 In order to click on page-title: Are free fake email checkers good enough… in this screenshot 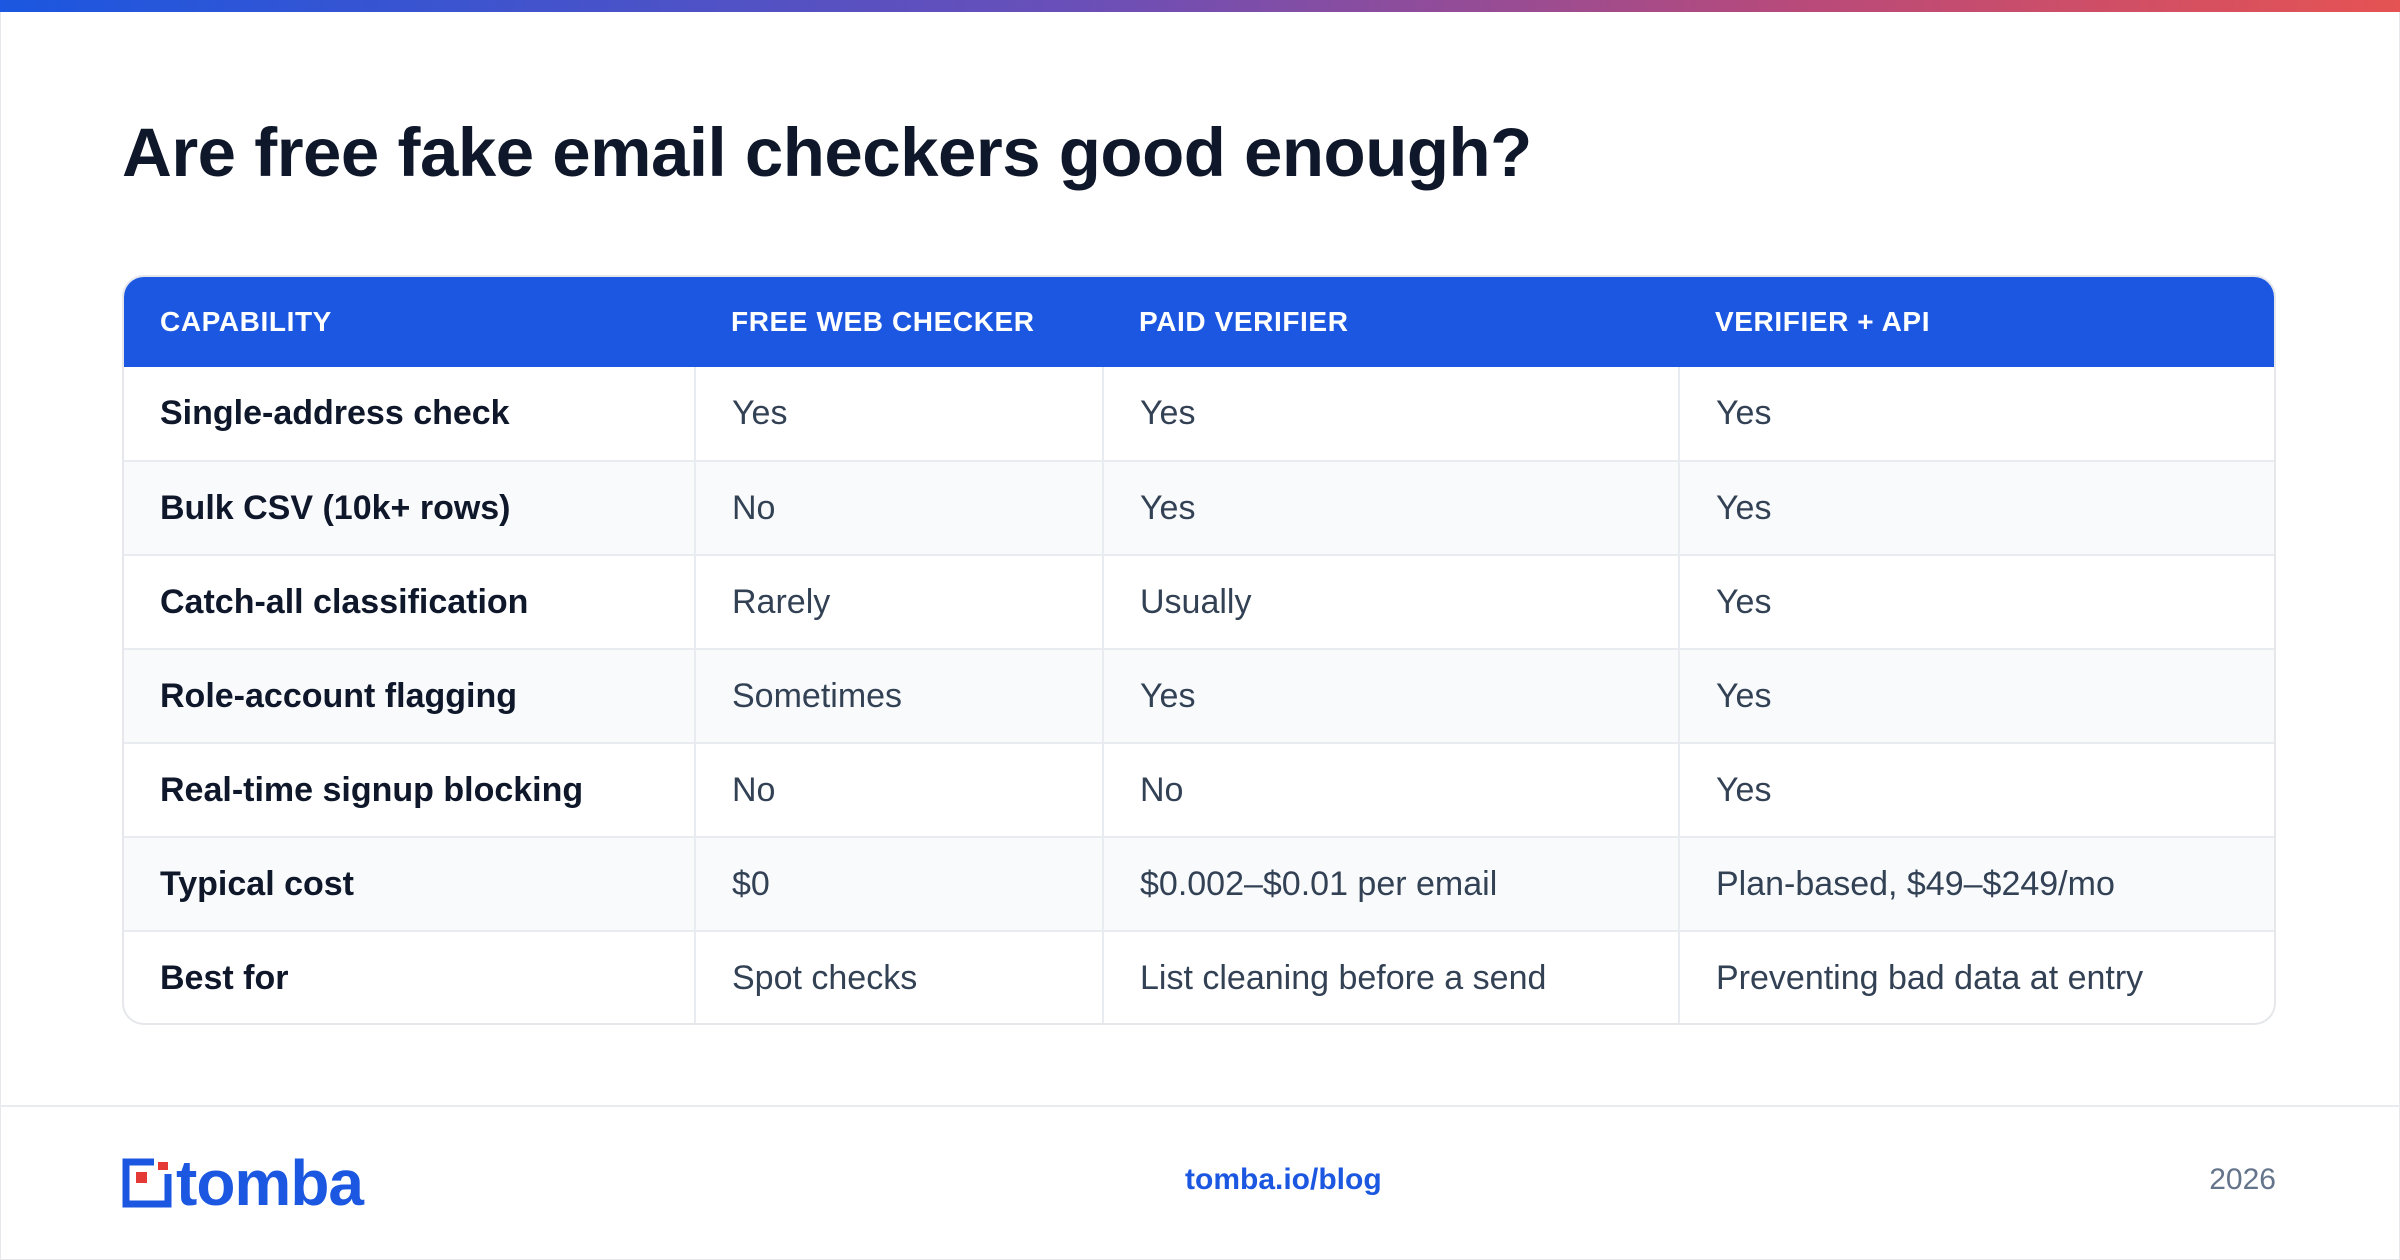, I will do `click(827, 152)`.